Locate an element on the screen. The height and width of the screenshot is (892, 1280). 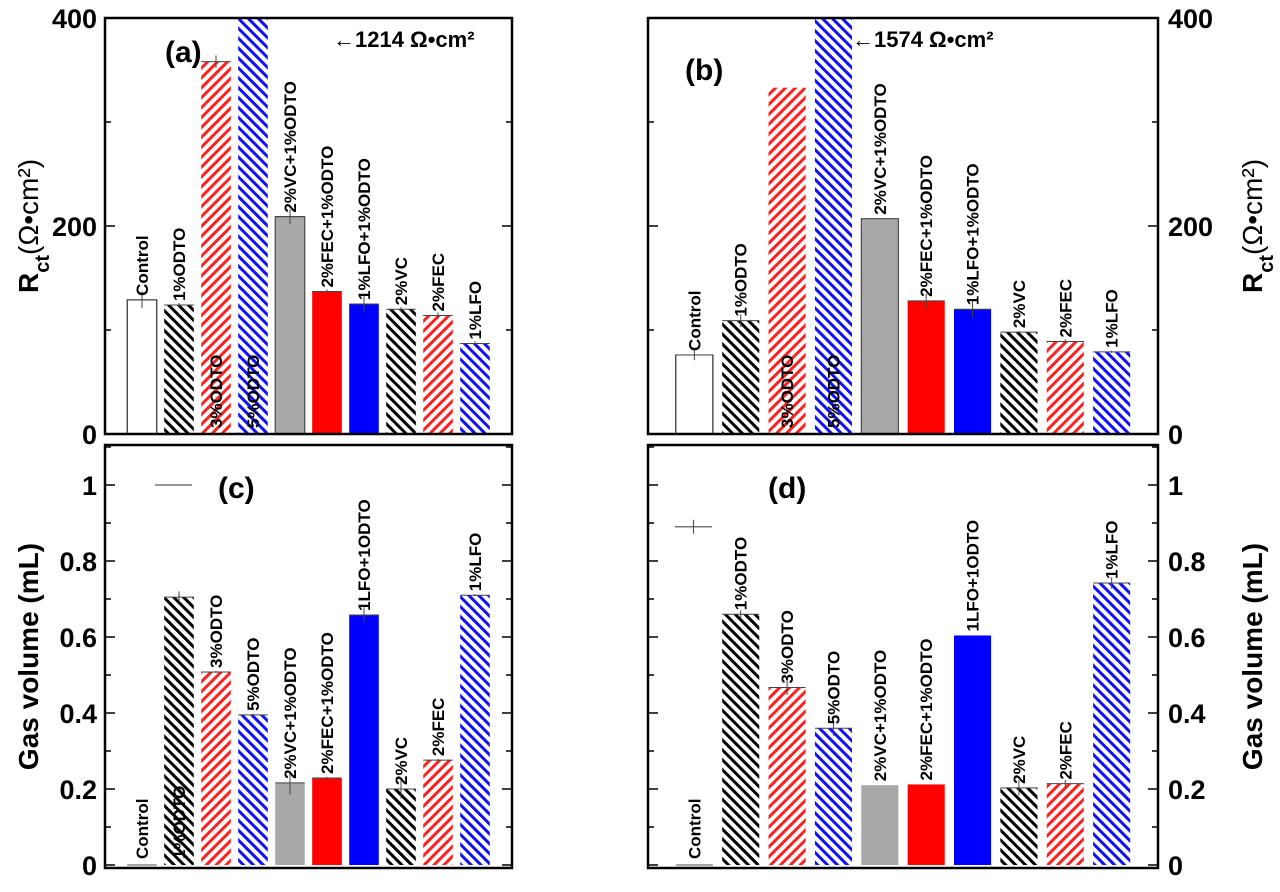
panel-label: (b) is located at coordinates (704, 70).